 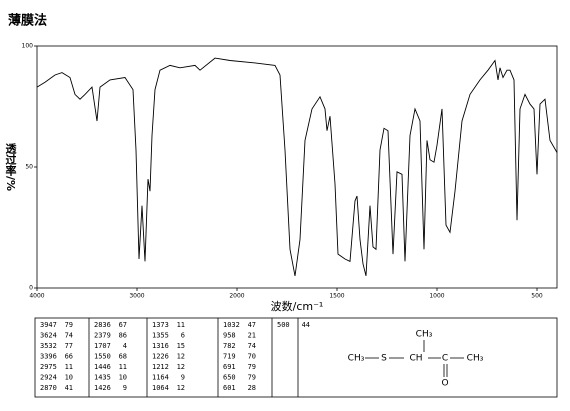 I want to click on structure-label: S, so click(x=384, y=359).